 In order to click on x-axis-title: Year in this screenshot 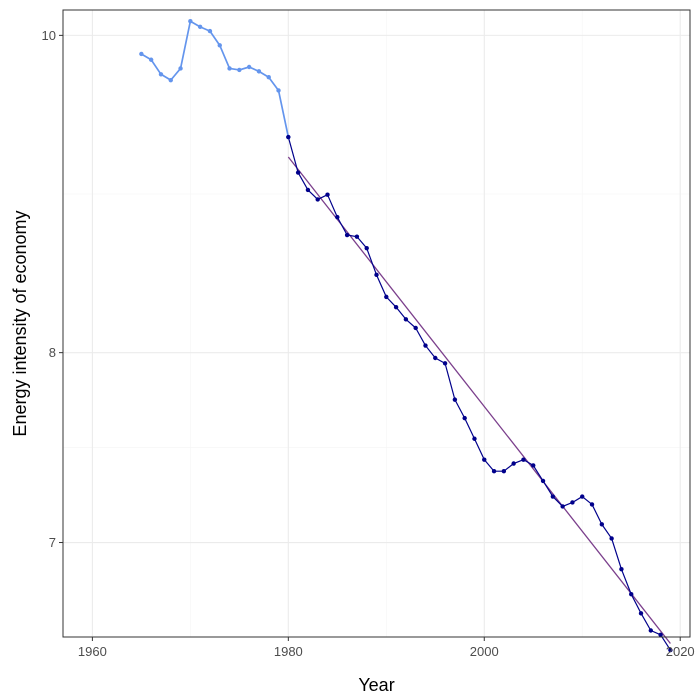, I will do `click(376, 685)`.